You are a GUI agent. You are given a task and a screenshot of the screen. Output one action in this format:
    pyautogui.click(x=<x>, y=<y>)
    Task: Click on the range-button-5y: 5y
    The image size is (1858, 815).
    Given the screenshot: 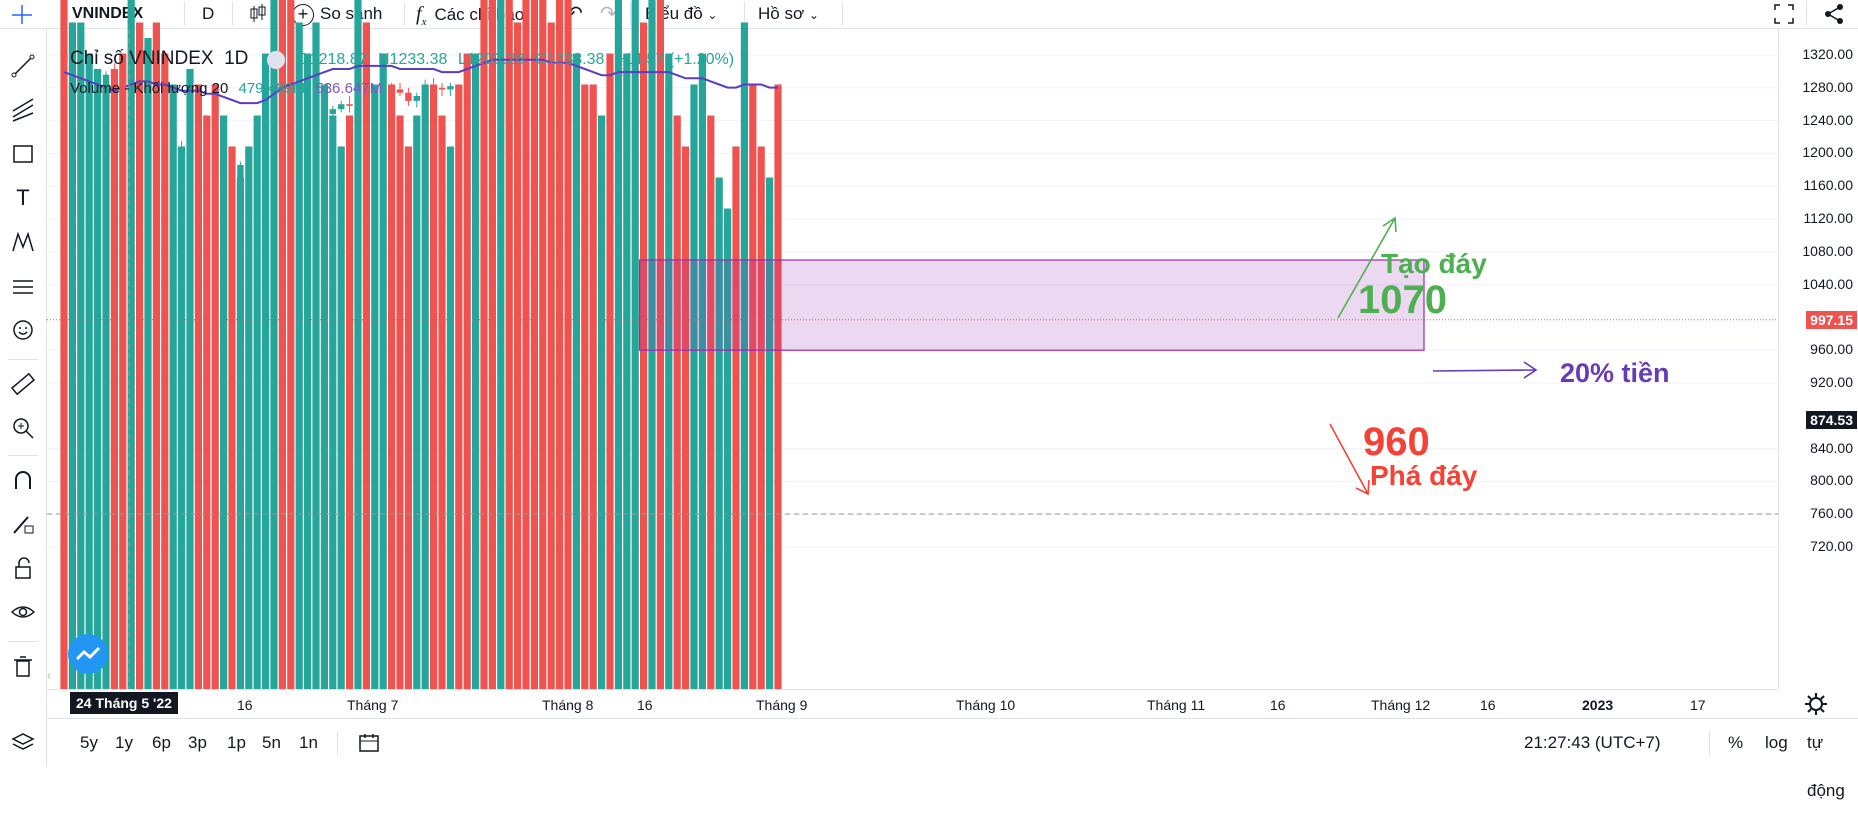 What is the action you would take?
    pyautogui.click(x=89, y=742)
    